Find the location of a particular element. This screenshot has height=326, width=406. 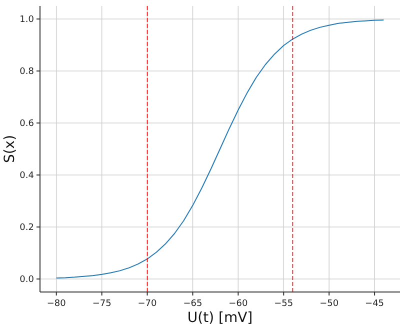

x-tick-label: −50 is located at coordinates (329, 304).